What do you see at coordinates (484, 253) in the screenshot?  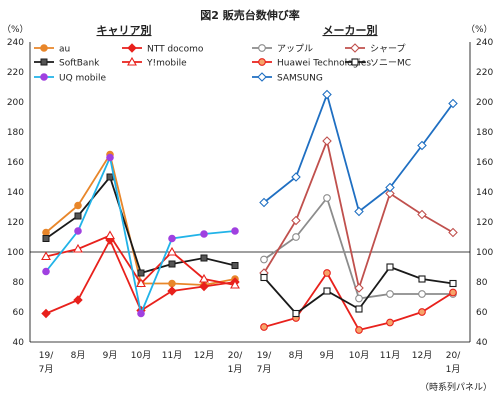 I see `y-tick-label-right: 100` at bounding box center [484, 253].